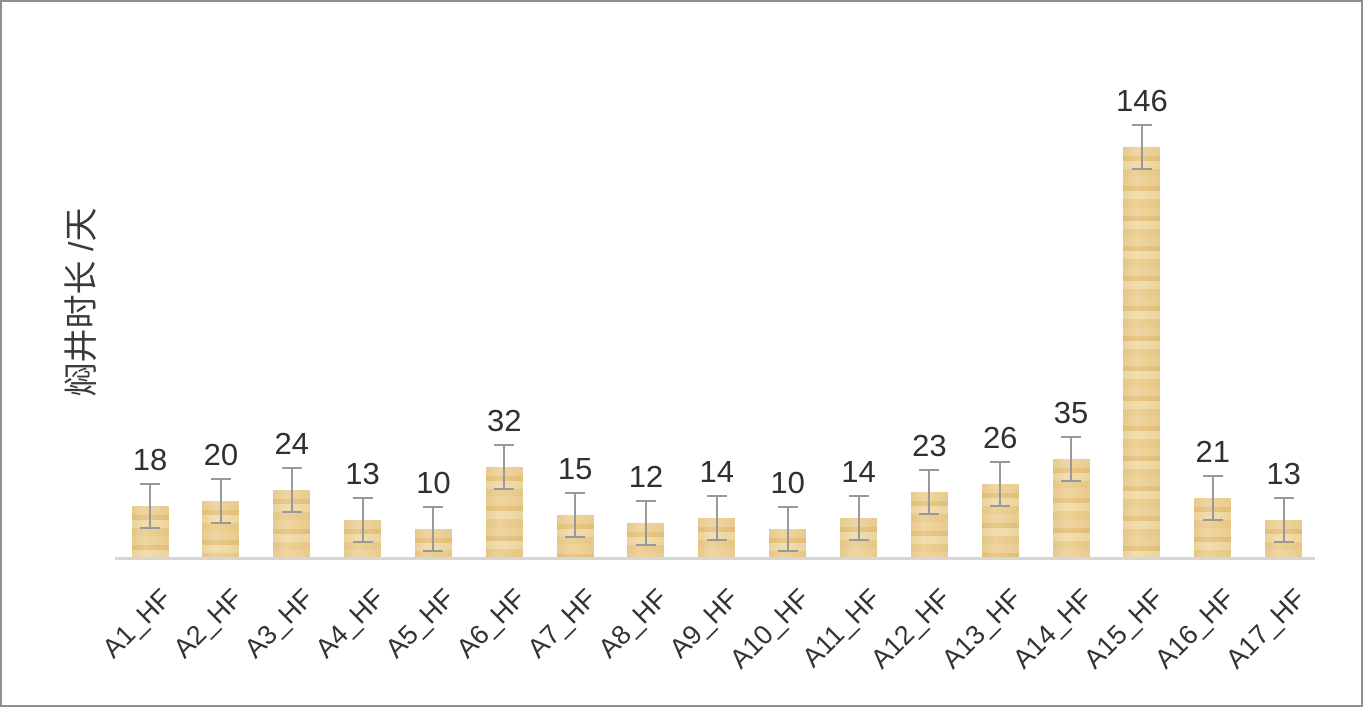 The image size is (1363, 707). Describe the element at coordinates (1142, 100) in the screenshot. I see `value-label: 146` at that location.